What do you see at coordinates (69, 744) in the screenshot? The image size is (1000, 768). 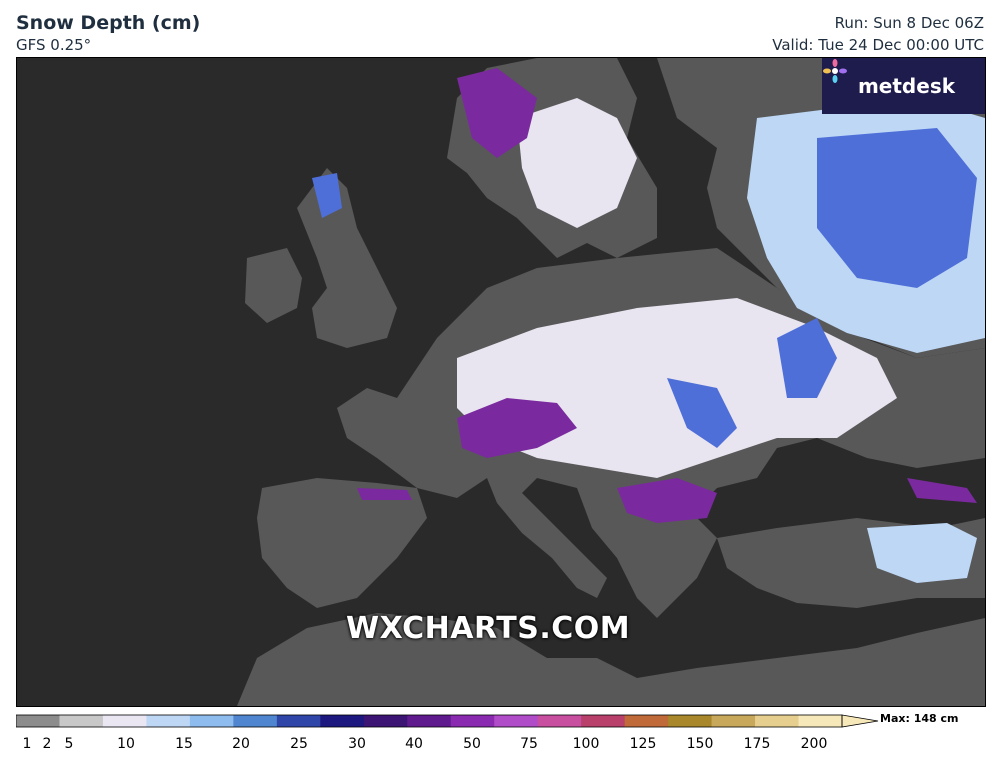 I see `legend-tick-label: 5` at bounding box center [69, 744].